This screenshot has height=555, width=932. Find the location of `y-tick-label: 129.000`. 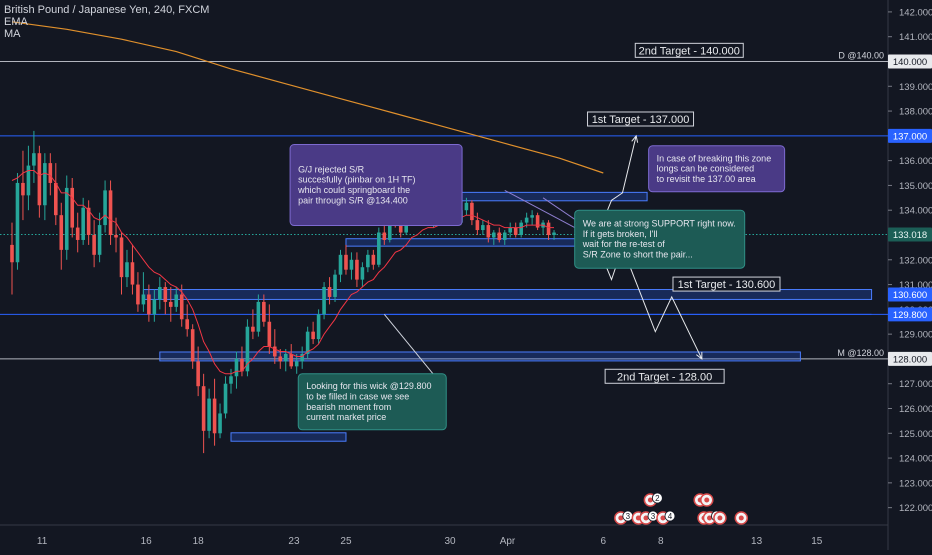

y-tick-label: 129.000 is located at coordinates (915, 335).